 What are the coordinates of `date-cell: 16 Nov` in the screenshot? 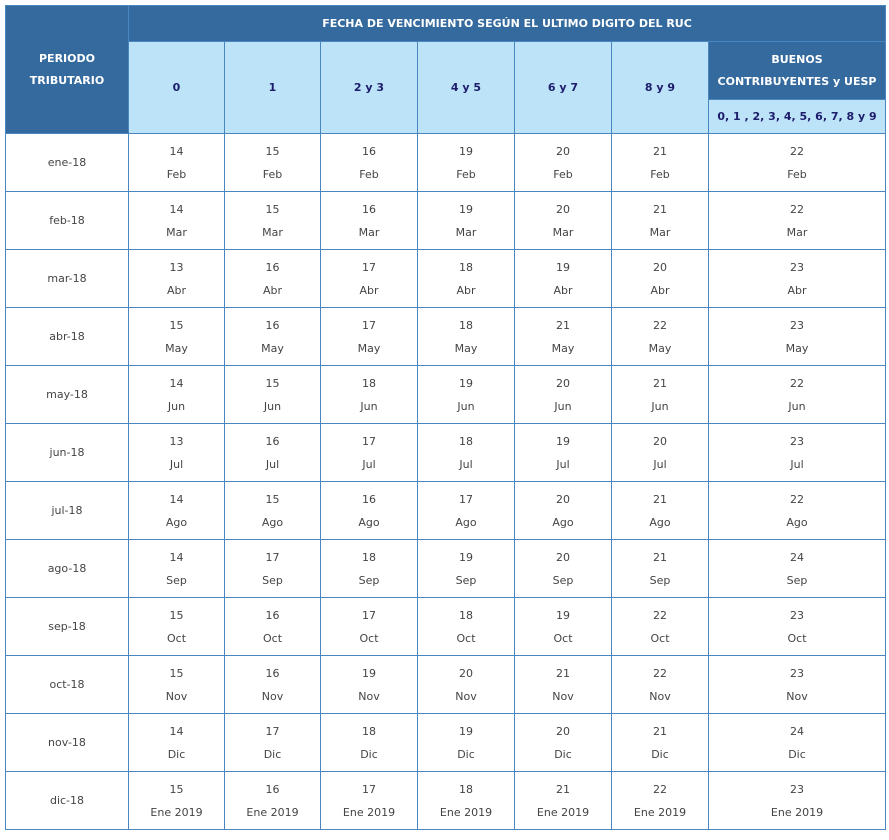 It's located at (272, 684).